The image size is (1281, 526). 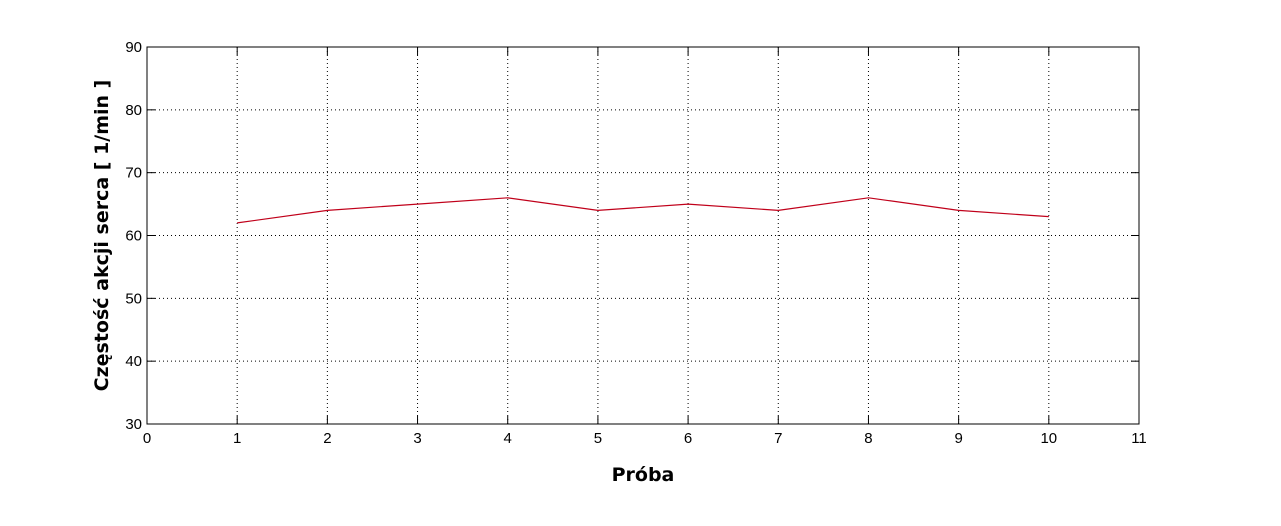 What do you see at coordinates (645, 438) in the screenshot?
I see `x-axis-tick-labels: 0 1 2 3 4 5 6 7 8 9 10 11` at bounding box center [645, 438].